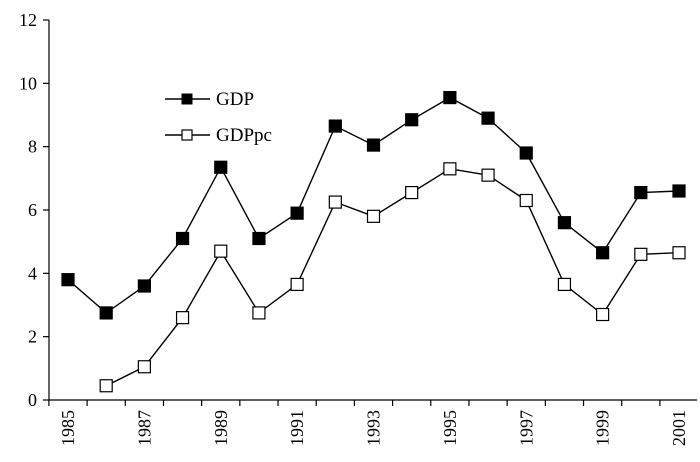 The height and width of the screenshot is (462, 700). What do you see at coordinates (221, 251) in the screenshot?
I see `data-point-1-1989` at bounding box center [221, 251].